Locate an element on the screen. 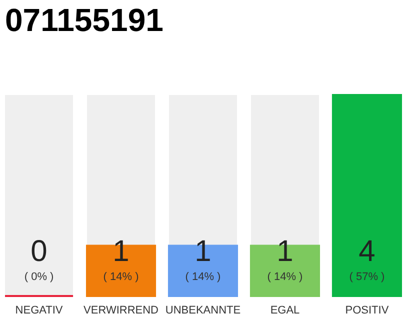 This screenshot has width=410, height=320. annotation: ( 57% ) is located at coordinates (367, 277).